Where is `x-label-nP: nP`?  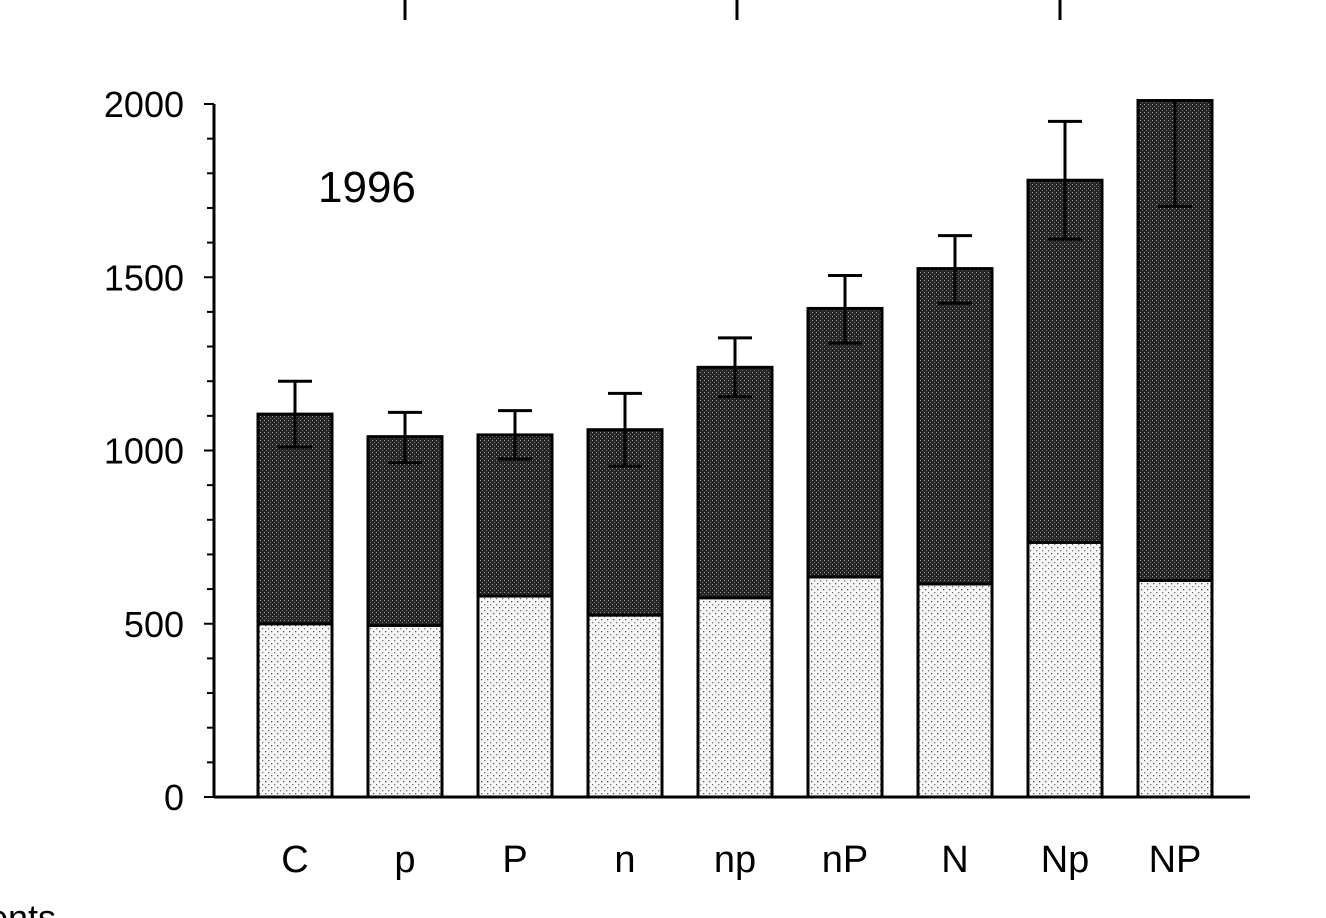 x-label-nP: nP is located at coordinates (845, 860).